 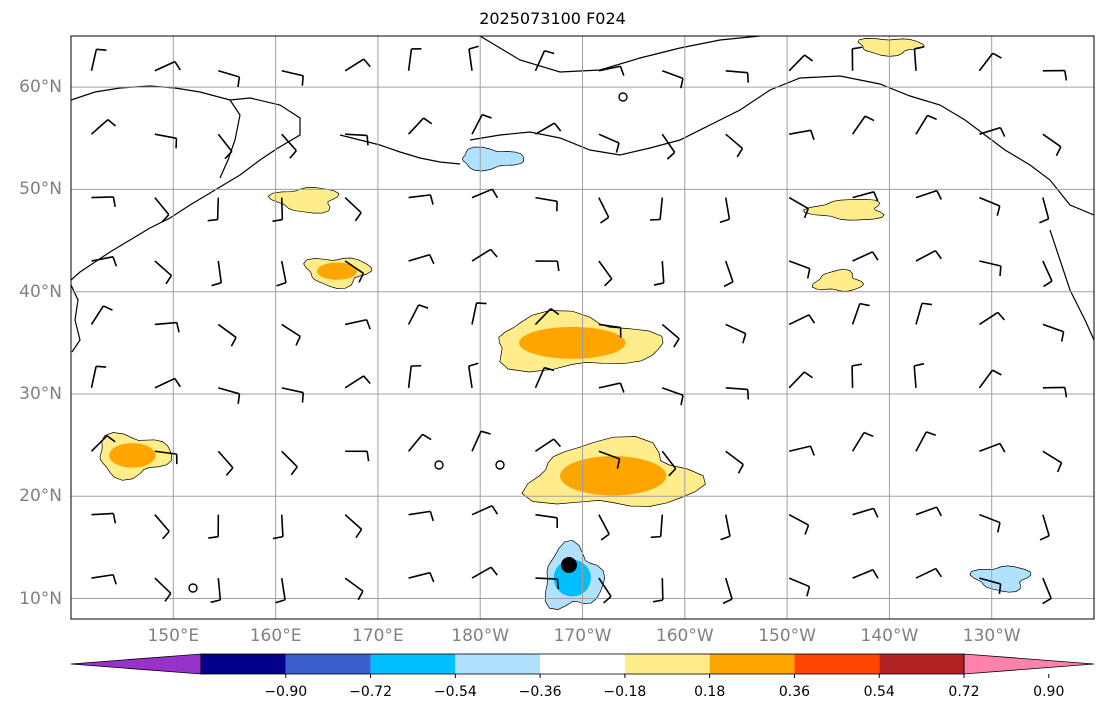 What do you see at coordinates (572, 342) in the screenshot?
I see `central-positive-core` at bounding box center [572, 342].